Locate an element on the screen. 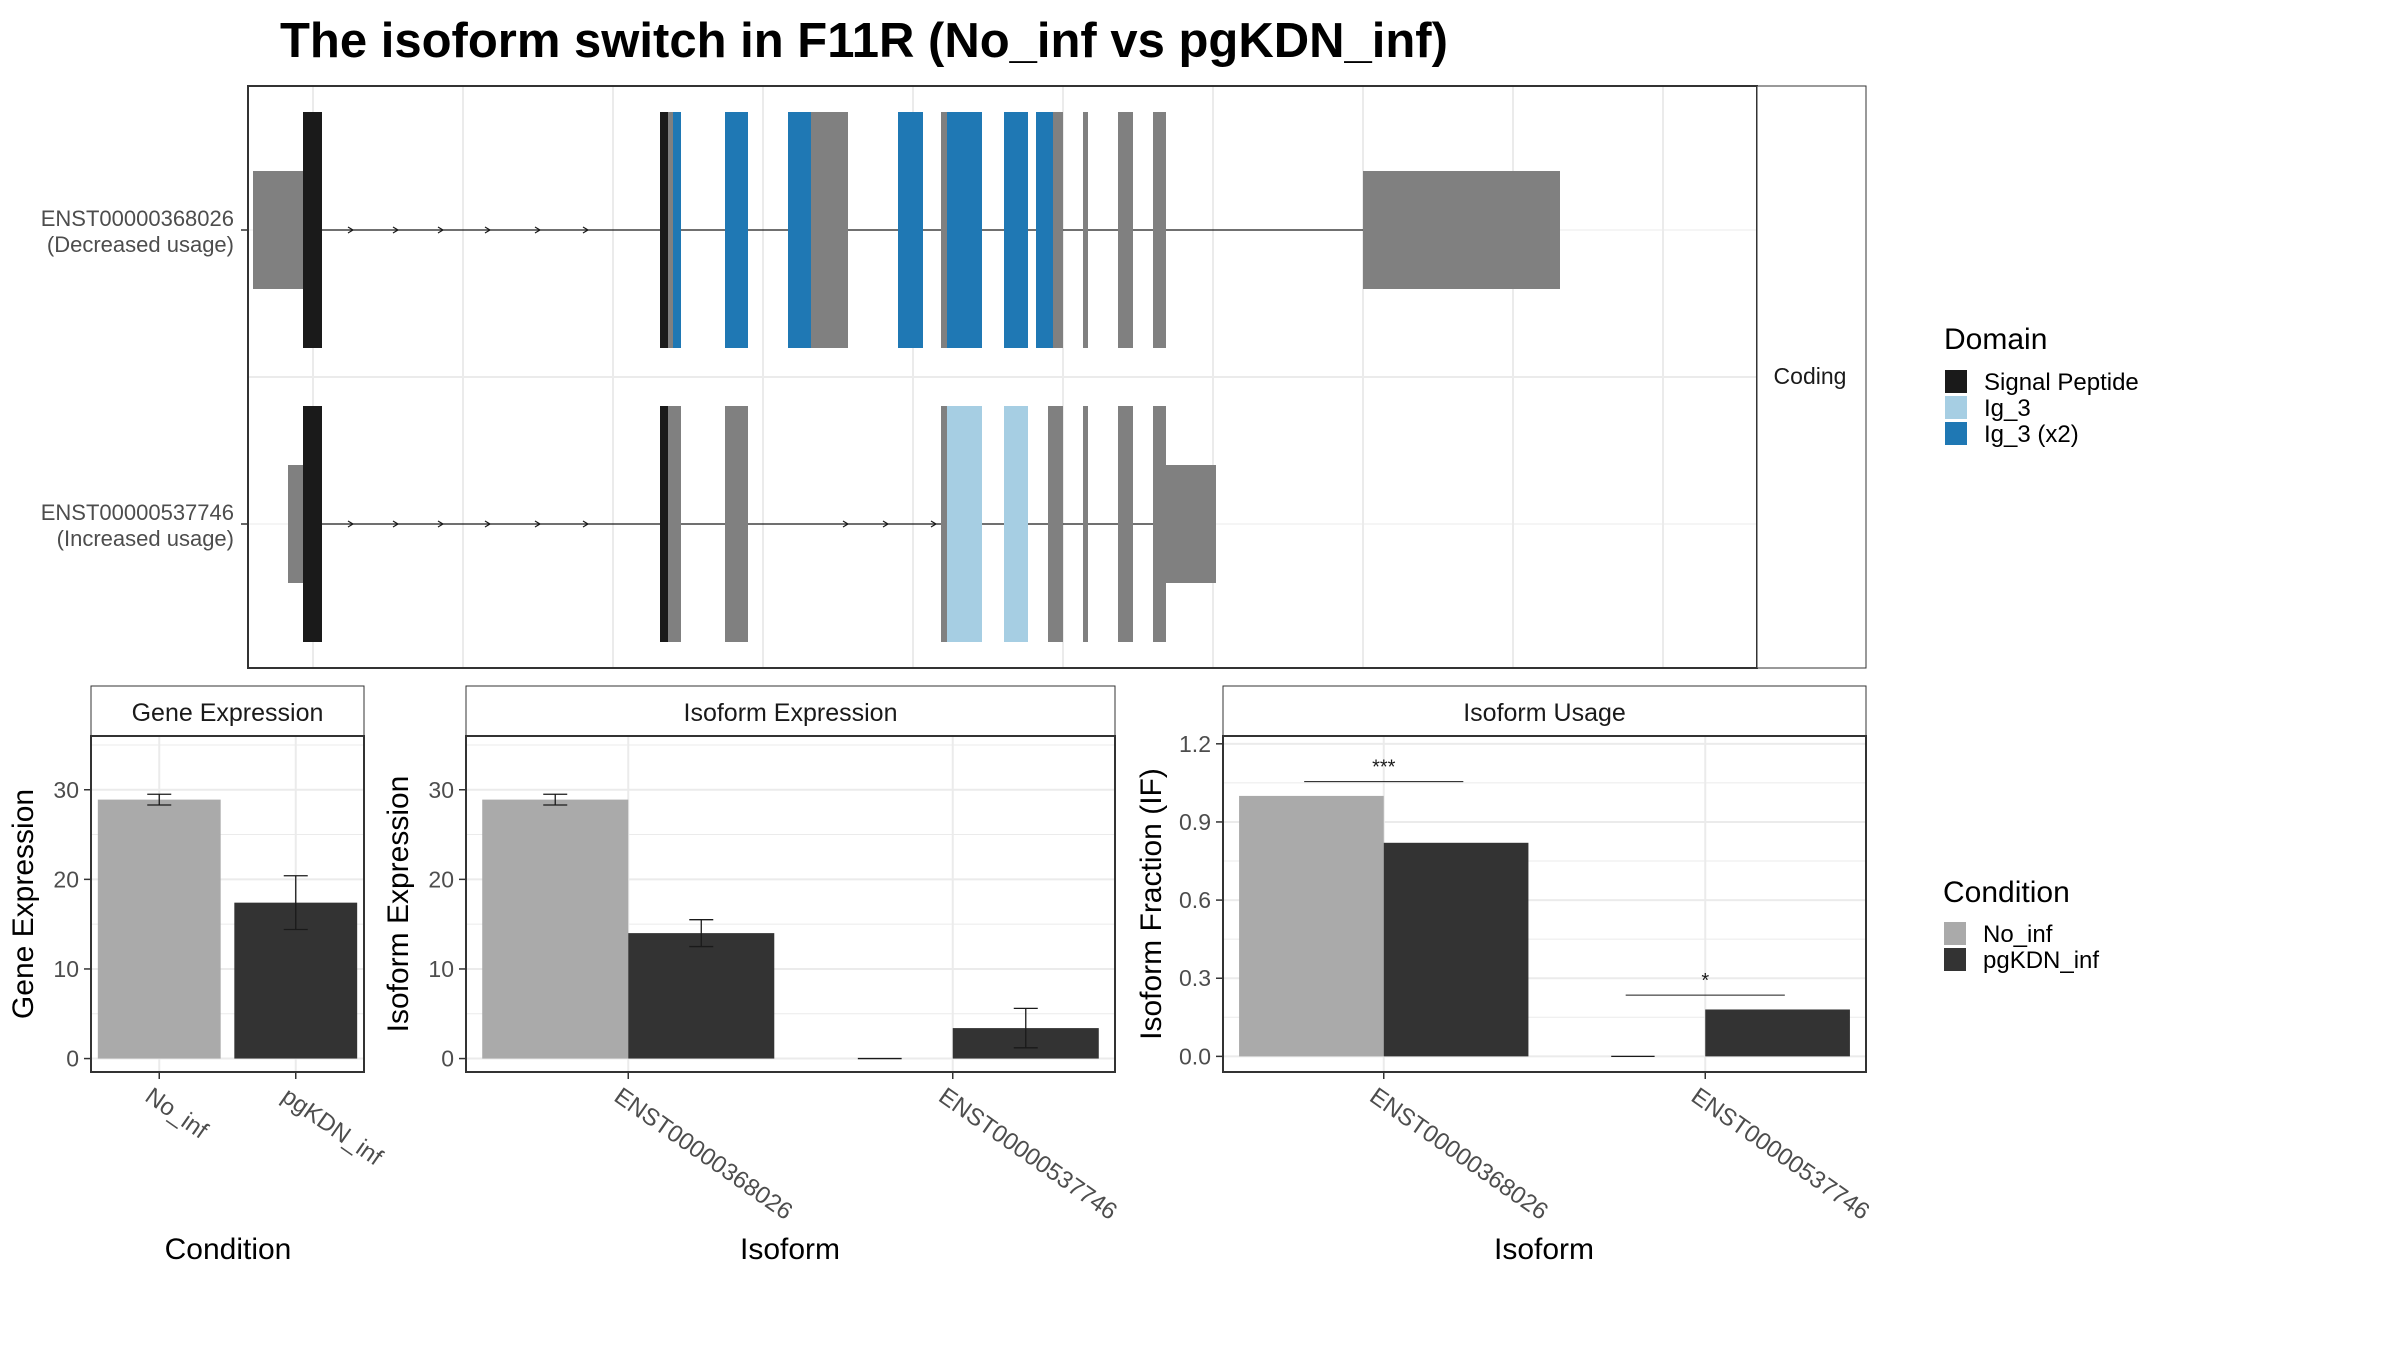 This screenshot has height=1350, width=2400. significance-label: * is located at coordinates (1705, 981).